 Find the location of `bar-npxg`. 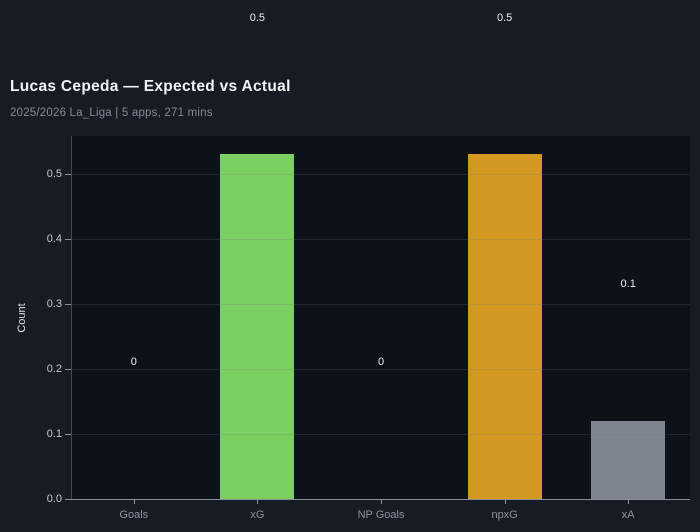

bar-npxg is located at coordinates (504, 326).